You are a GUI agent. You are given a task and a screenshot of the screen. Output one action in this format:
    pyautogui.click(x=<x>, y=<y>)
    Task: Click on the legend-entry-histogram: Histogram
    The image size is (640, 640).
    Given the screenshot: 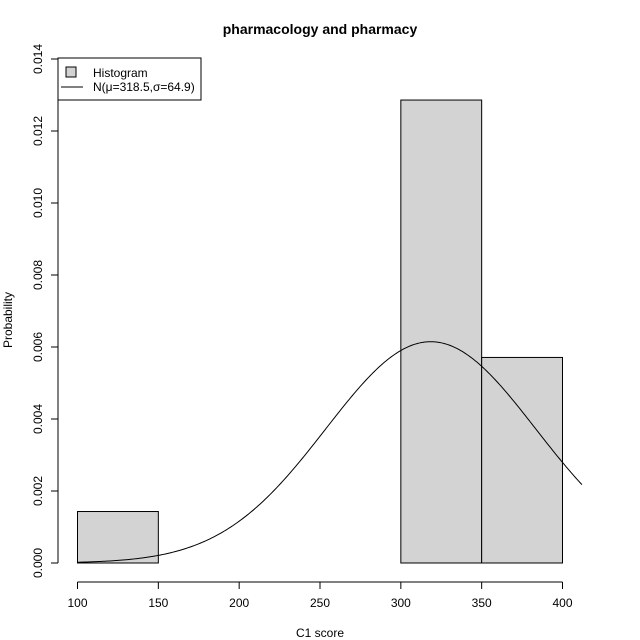 What is the action you would take?
    pyautogui.click(x=120, y=73)
    